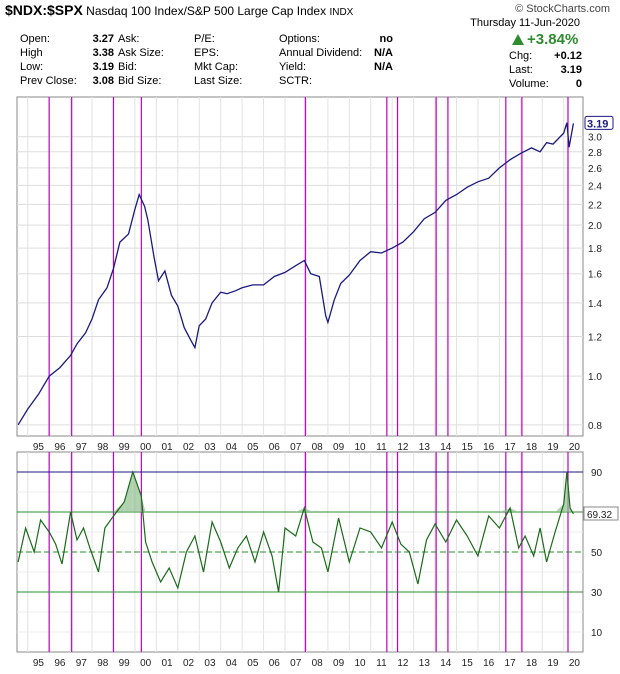 This screenshot has height=674, width=620. I want to click on last-price-box, so click(599, 122).